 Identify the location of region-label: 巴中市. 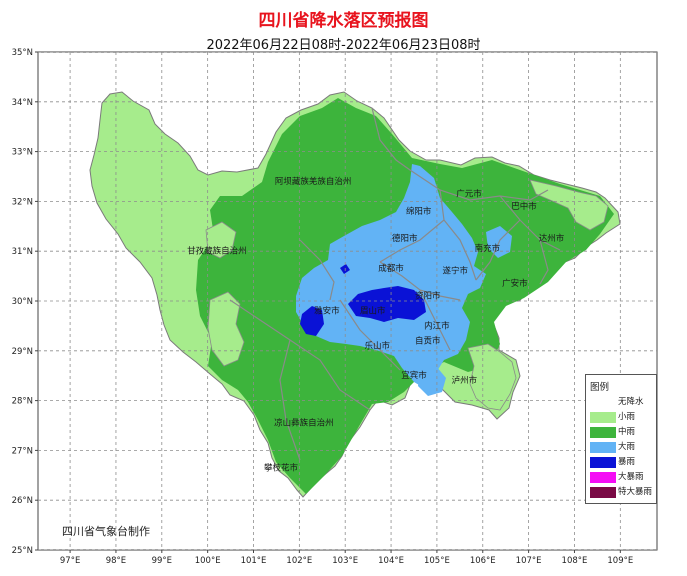
(524, 206).